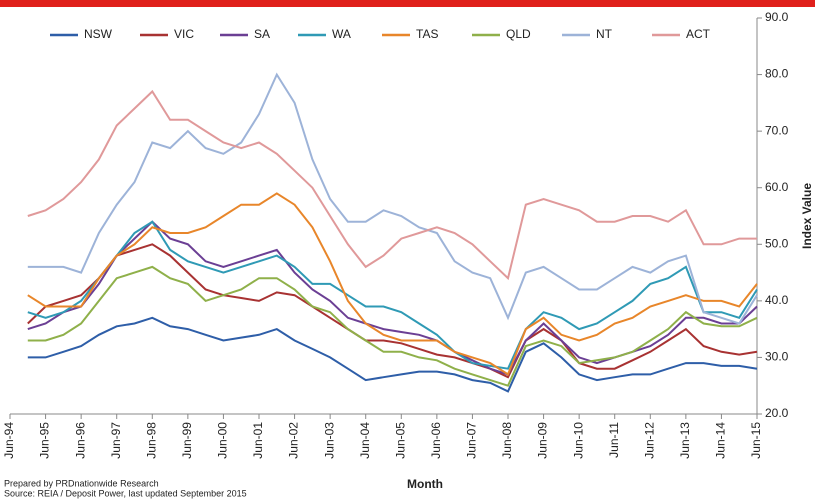 The image size is (815, 500). I want to click on x-tick-label: Jun-08, so click(507, 440).